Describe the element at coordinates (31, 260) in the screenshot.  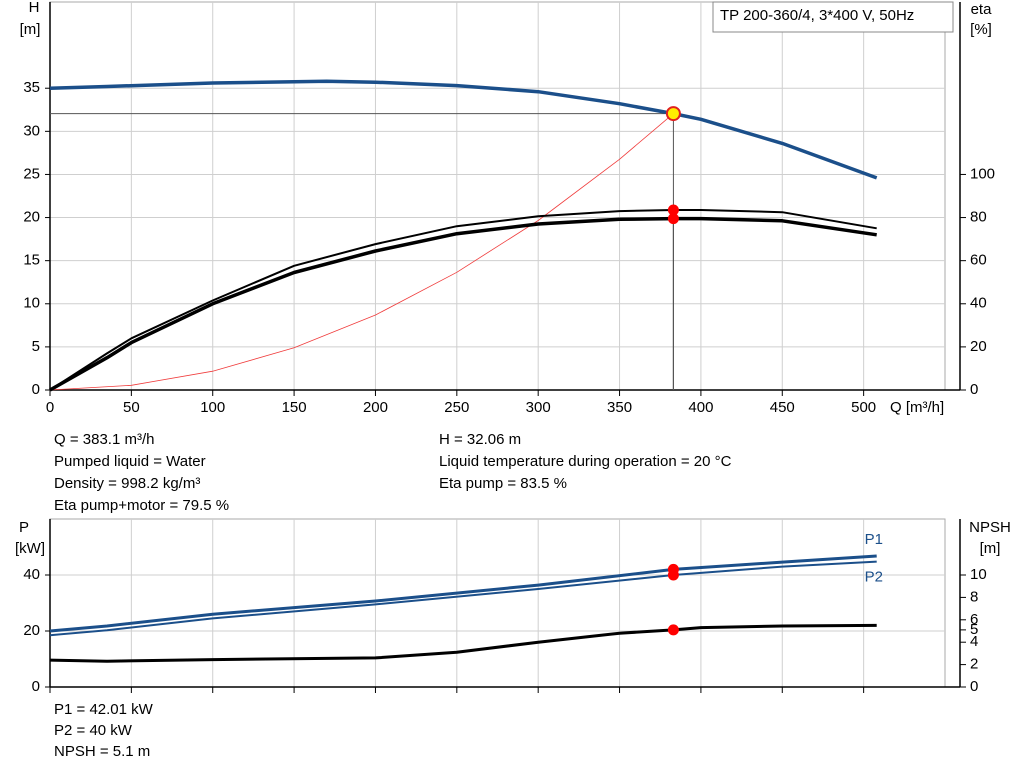
I see `y-tick-label: 15` at that location.